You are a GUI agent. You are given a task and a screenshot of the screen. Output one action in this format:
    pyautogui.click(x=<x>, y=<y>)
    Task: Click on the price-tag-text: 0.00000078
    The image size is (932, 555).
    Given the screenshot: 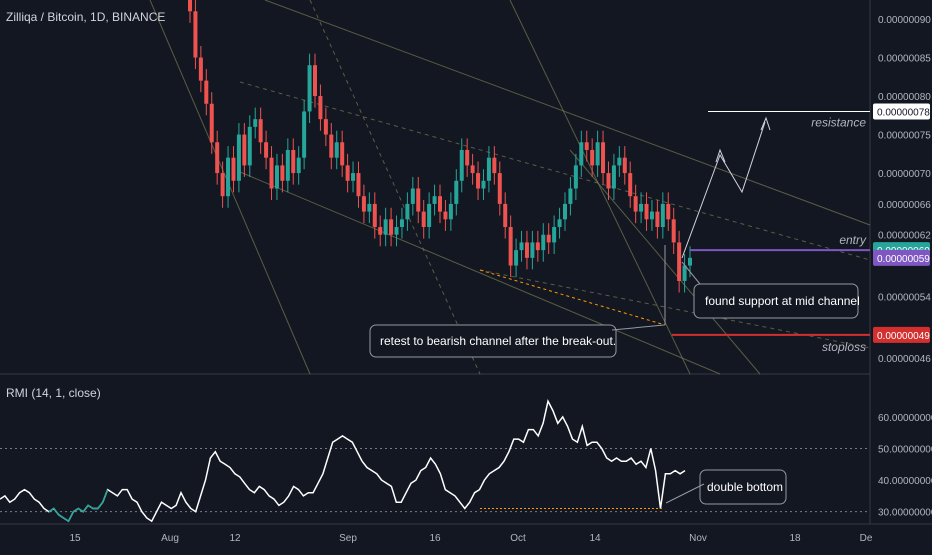 What is the action you would take?
    pyautogui.click(x=903, y=112)
    